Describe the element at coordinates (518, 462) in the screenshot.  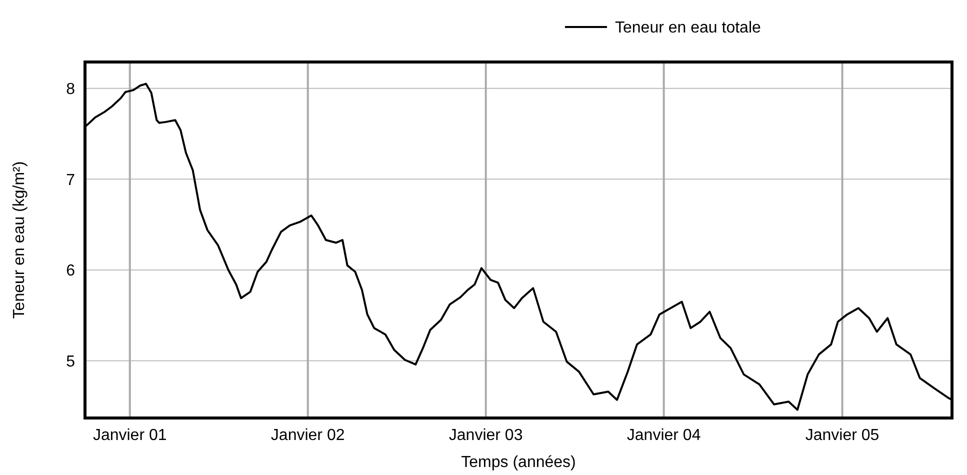
I see `x-axis-title: Temps (années)` at that location.